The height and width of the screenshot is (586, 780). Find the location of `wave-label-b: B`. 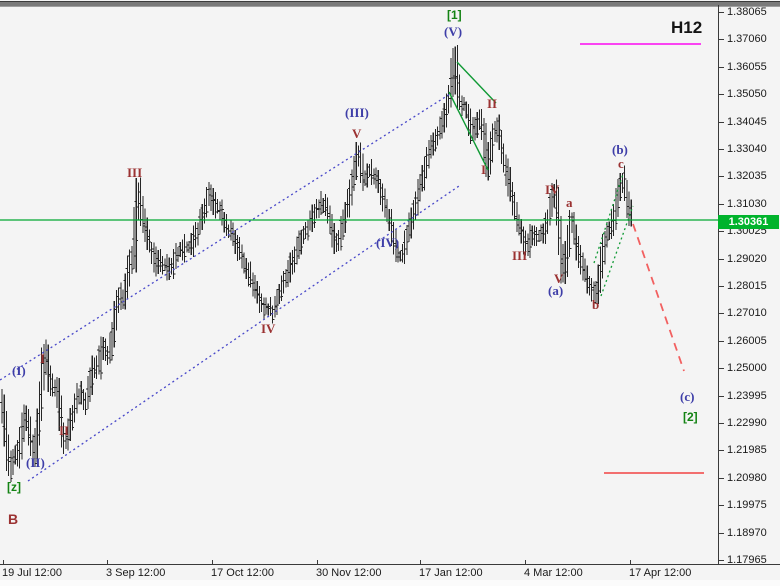

wave-label-b: B is located at coordinates (13, 519).